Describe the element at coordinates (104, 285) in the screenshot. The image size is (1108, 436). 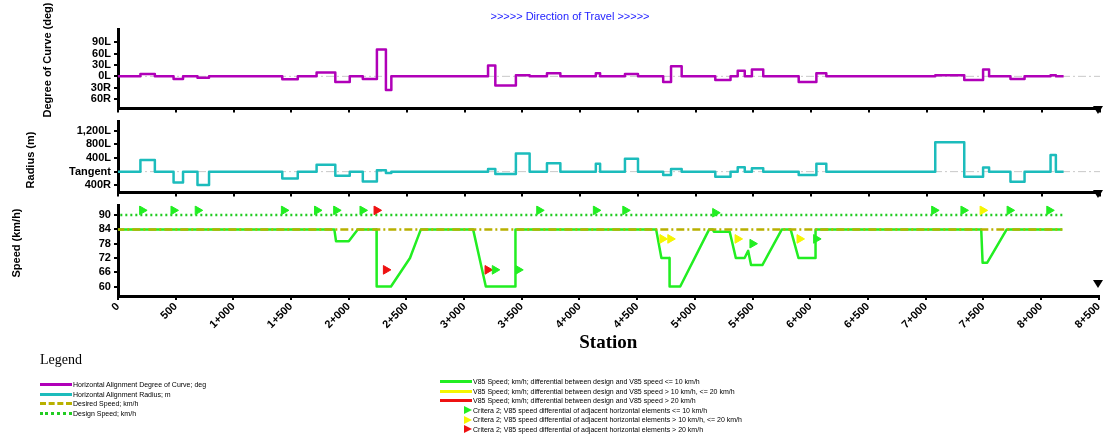
I see `y-tick-label: 60` at that location.